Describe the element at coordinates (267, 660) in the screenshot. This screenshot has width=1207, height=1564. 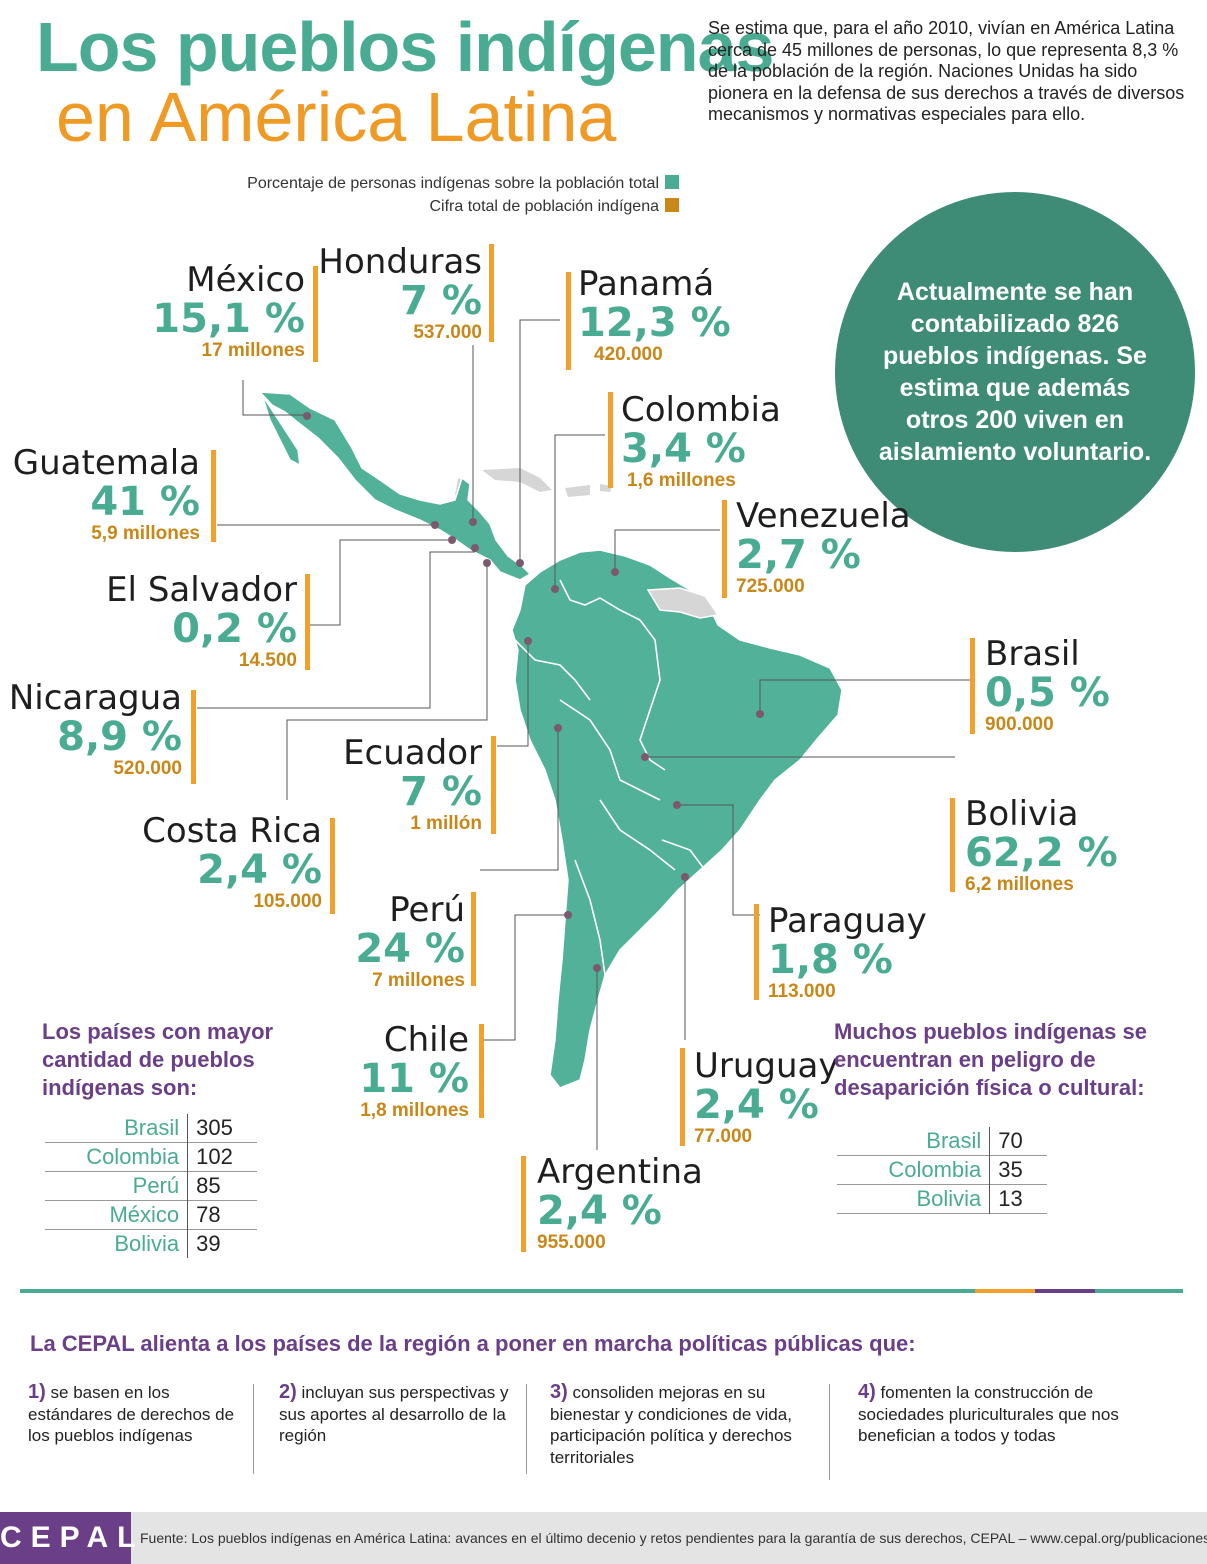
I see `country-population: 14.500` at that location.